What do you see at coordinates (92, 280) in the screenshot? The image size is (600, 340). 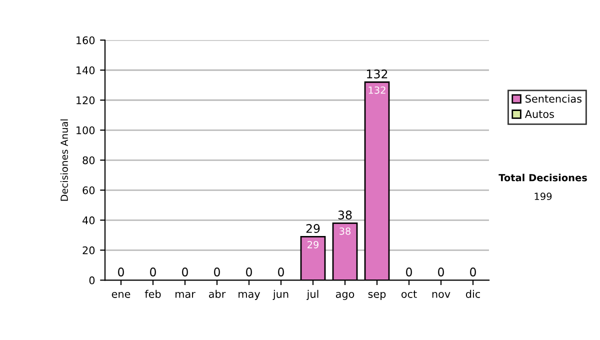 I see `y-tick-label: 0` at bounding box center [92, 280].